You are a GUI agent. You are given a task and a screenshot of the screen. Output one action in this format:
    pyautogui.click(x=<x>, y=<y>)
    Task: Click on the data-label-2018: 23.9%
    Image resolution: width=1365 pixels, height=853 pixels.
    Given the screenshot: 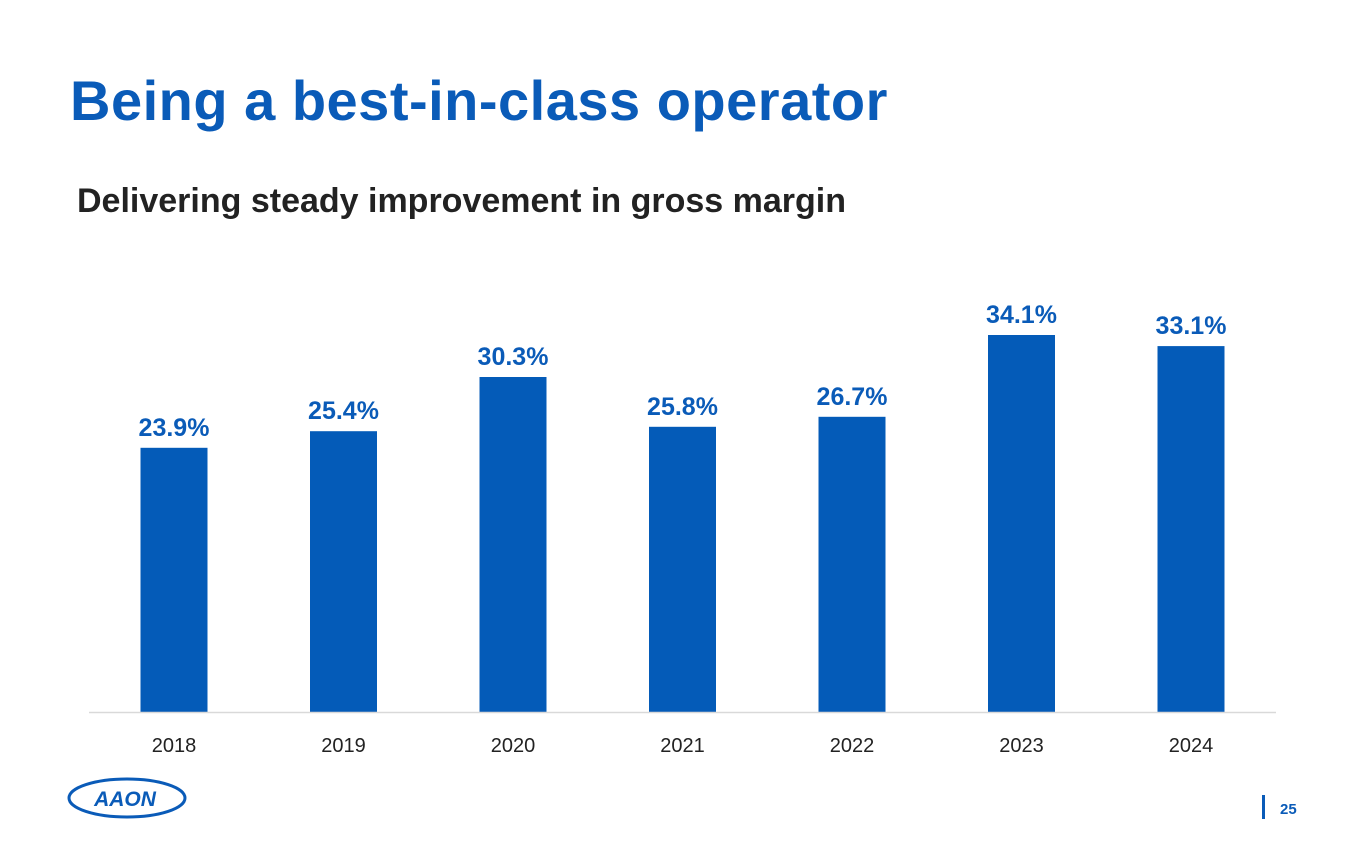 What is the action you would take?
    pyautogui.click(x=174, y=428)
    